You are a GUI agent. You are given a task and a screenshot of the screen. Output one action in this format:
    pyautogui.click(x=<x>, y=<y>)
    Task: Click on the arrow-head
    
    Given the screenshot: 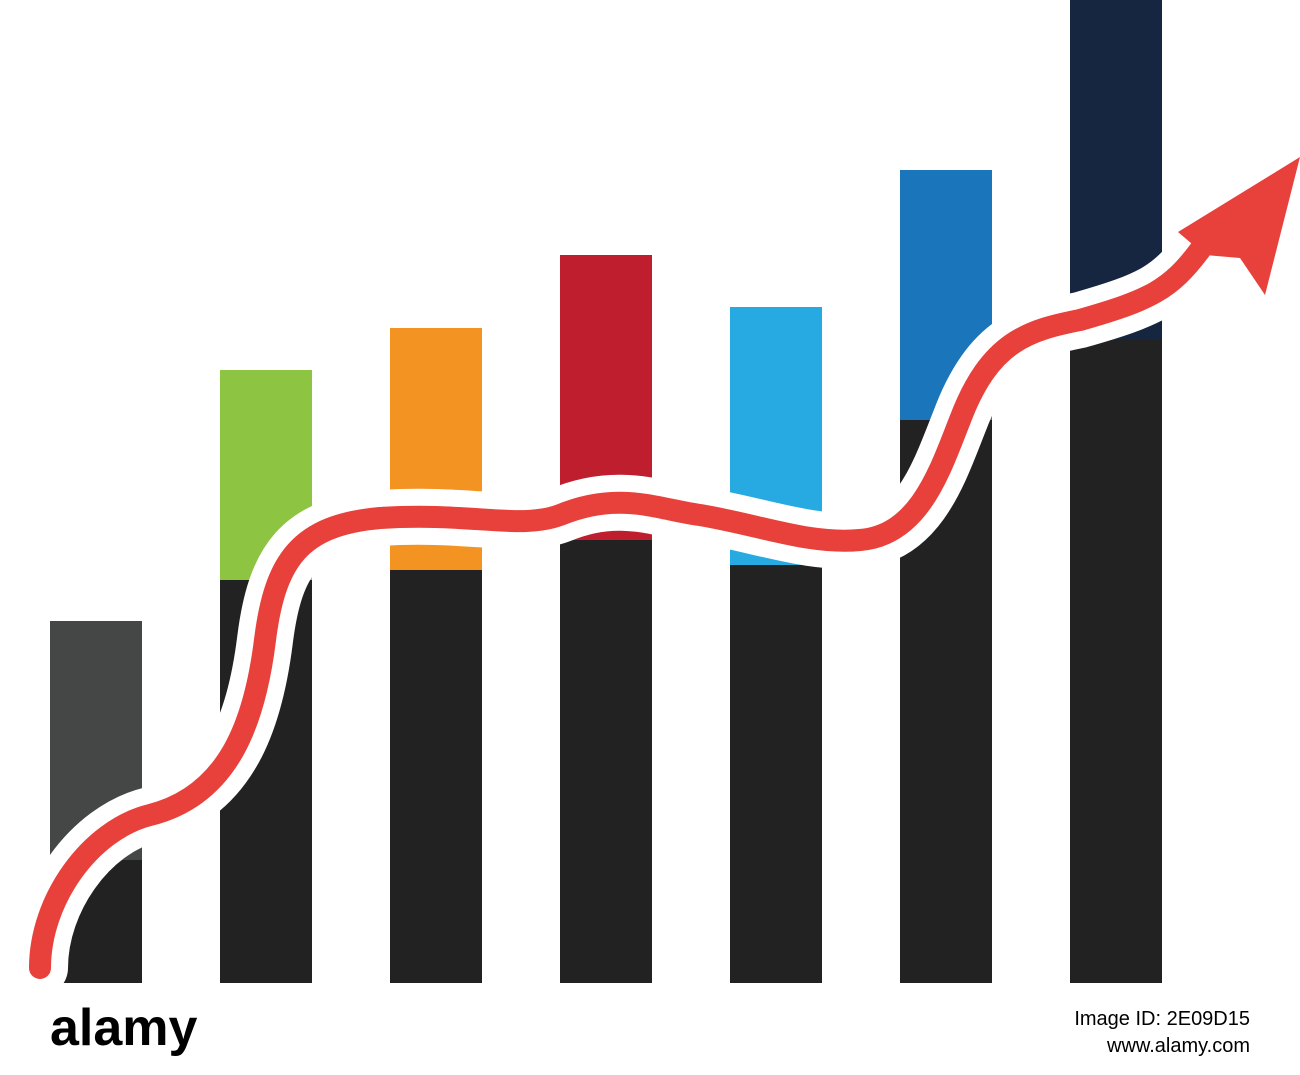 What is the action you would take?
    pyautogui.click(x=1239, y=226)
    